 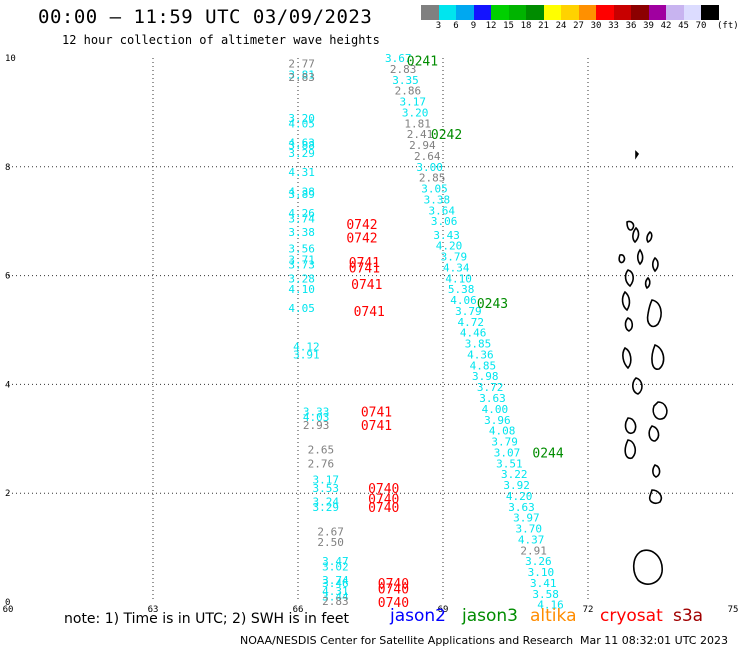 What do you see at coordinates (316, 425) in the screenshot?
I see `swh-value: 2.93` at bounding box center [316, 425].